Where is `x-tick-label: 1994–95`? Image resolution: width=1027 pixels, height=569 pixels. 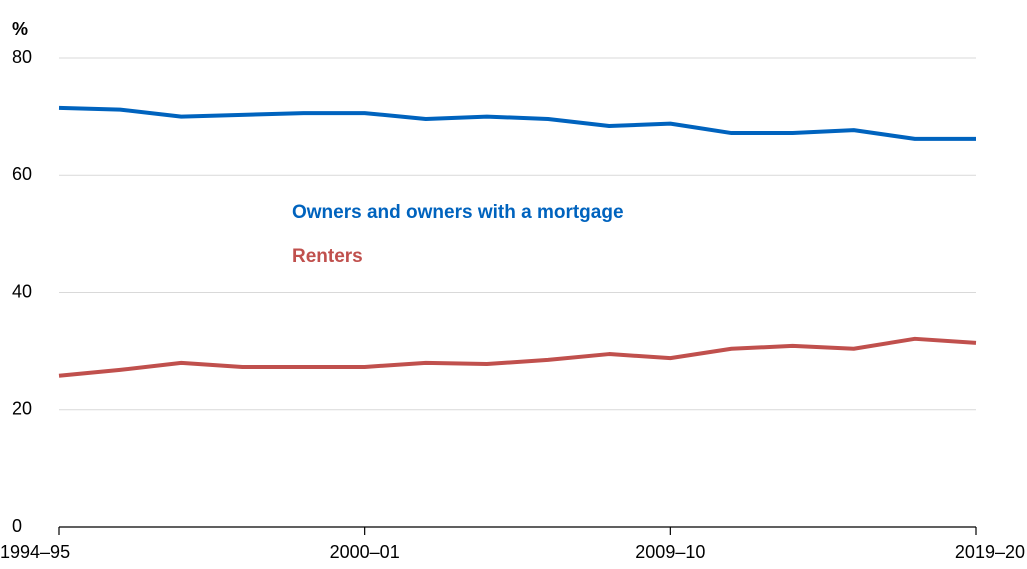 x-tick-label: 1994–95 is located at coordinates (35, 552).